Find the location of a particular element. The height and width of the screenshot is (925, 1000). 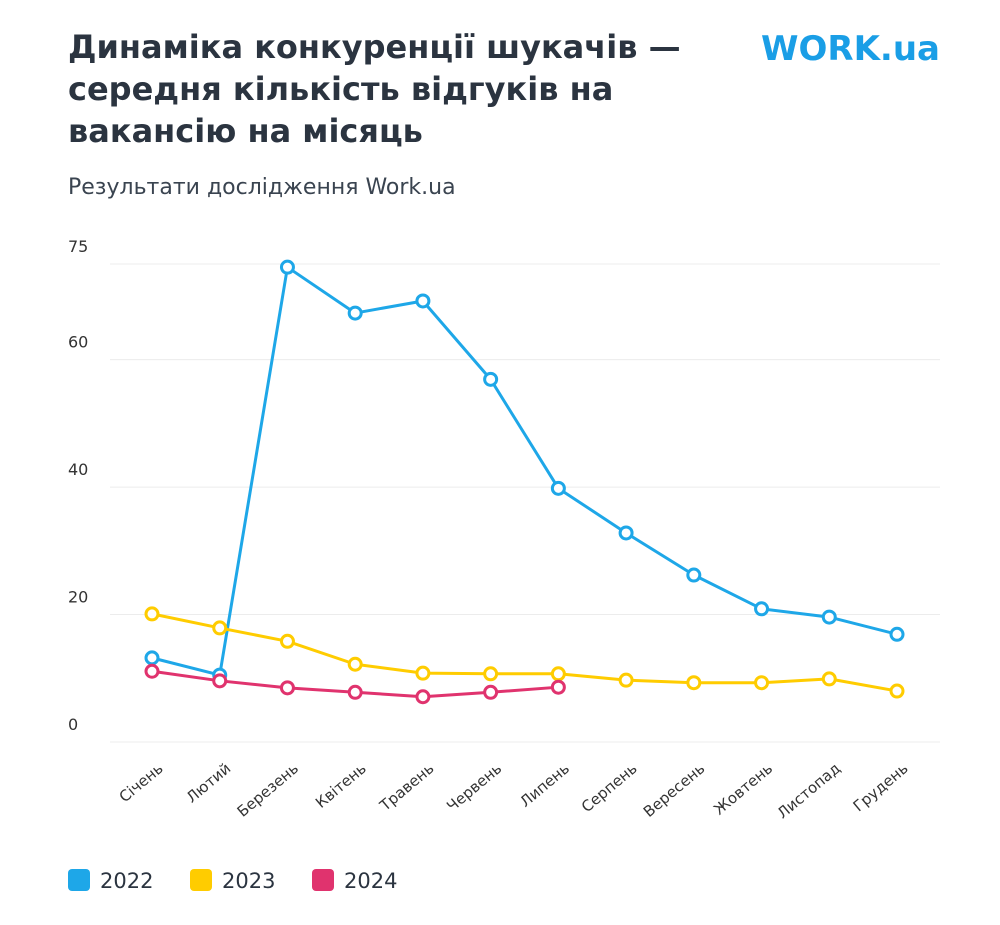

y-tick-label: 75 is located at coordinates (78, 246).